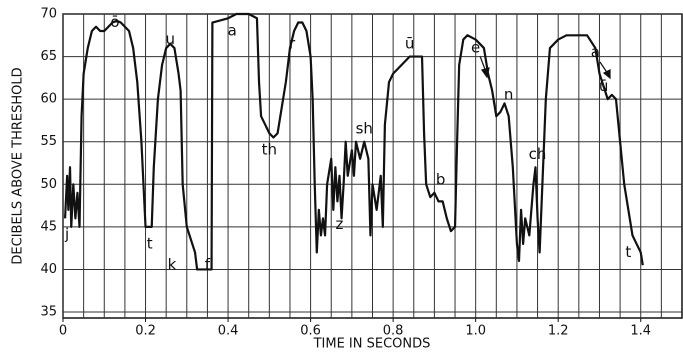 This screenshot has height=352, width=683. What do you see at coordinates (558, 331) in the screenshot?
I see `x-tick-label: 1.2` at bounding box center [558, 331].